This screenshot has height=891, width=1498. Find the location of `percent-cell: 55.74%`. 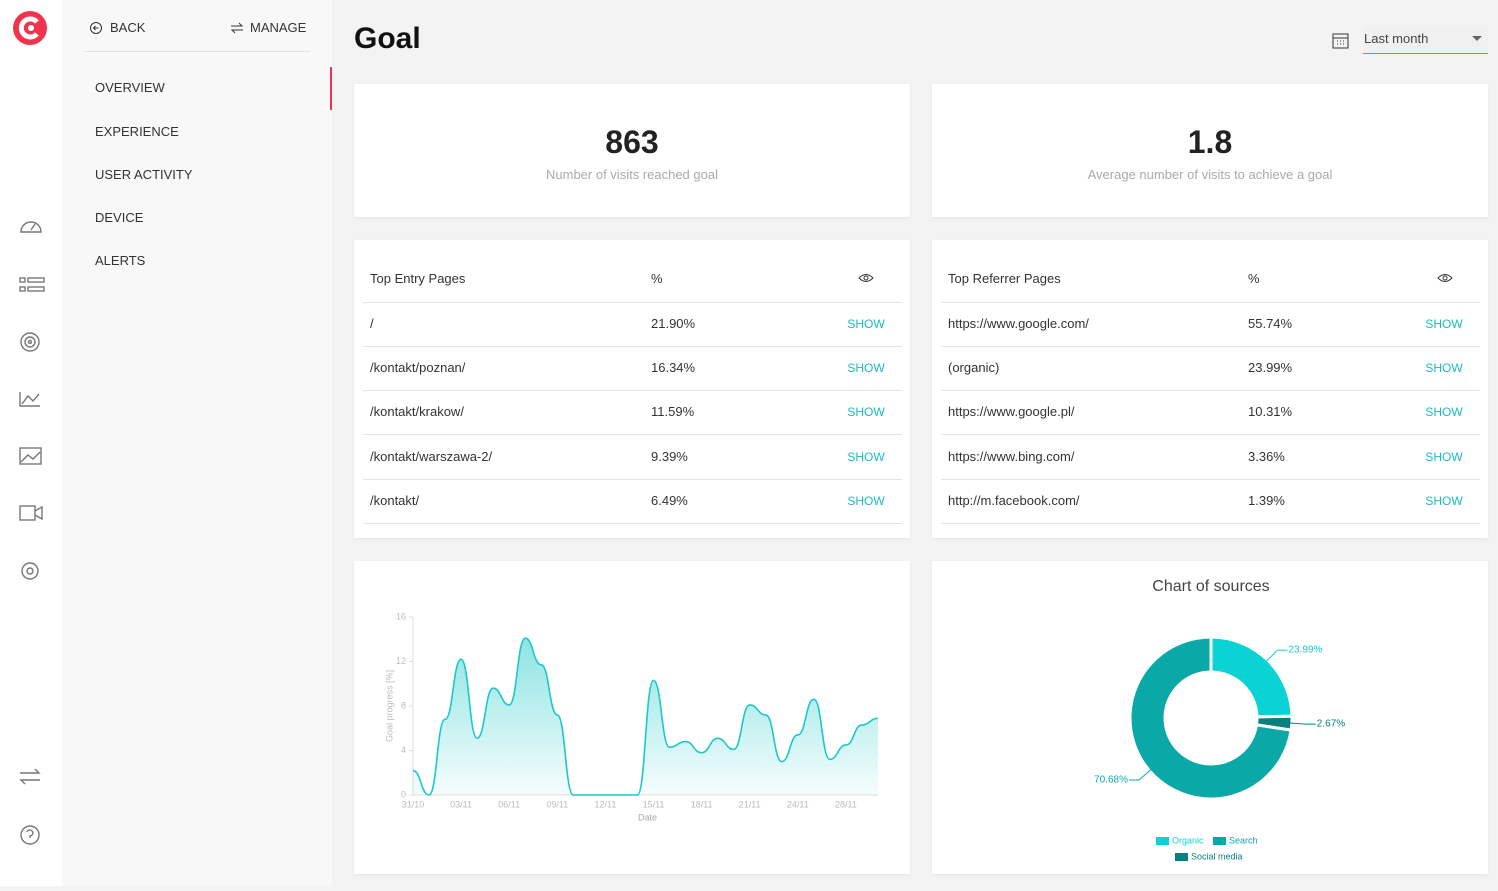

percent-cell: 55.74% is located at coordinates (1270, 323).